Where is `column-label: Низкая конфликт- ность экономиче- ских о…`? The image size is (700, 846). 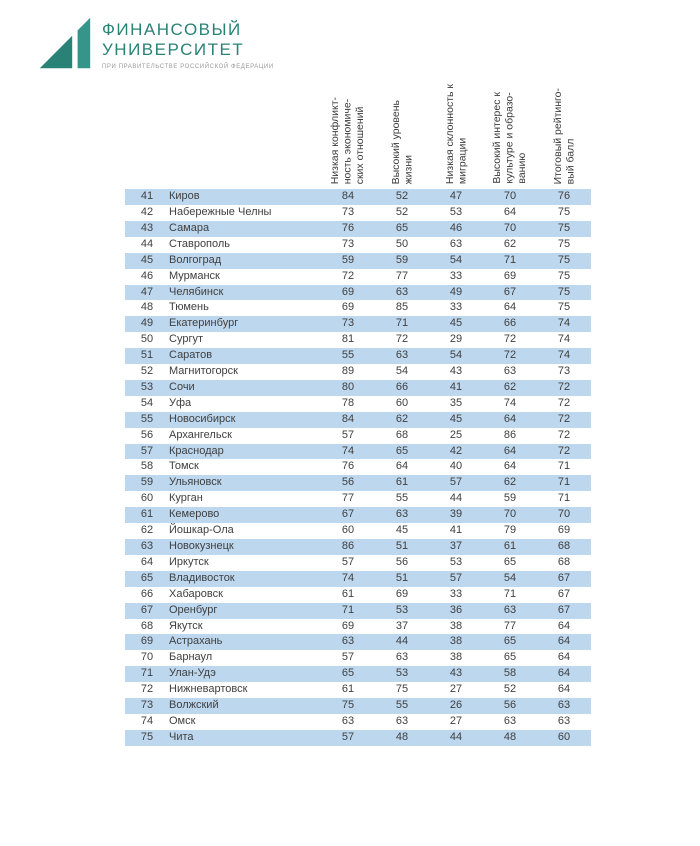
column-label: Низкая конфликт- ность экономиче- ских о… is located at coordinates (348, 140).